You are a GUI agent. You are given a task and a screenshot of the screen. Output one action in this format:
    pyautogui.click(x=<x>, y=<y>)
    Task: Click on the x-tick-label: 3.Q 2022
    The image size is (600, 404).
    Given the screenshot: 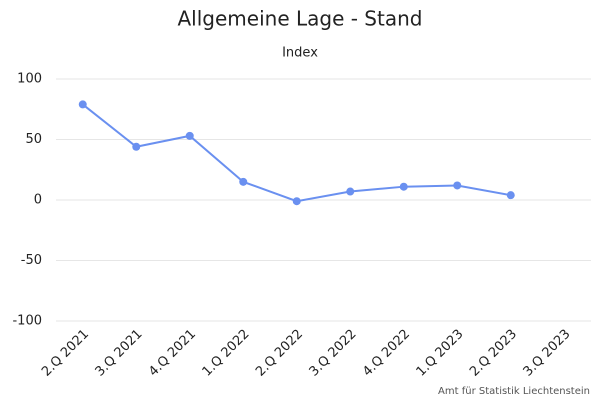 What is the action you would take?
    pyautogui.click(x=333, y=353)
    